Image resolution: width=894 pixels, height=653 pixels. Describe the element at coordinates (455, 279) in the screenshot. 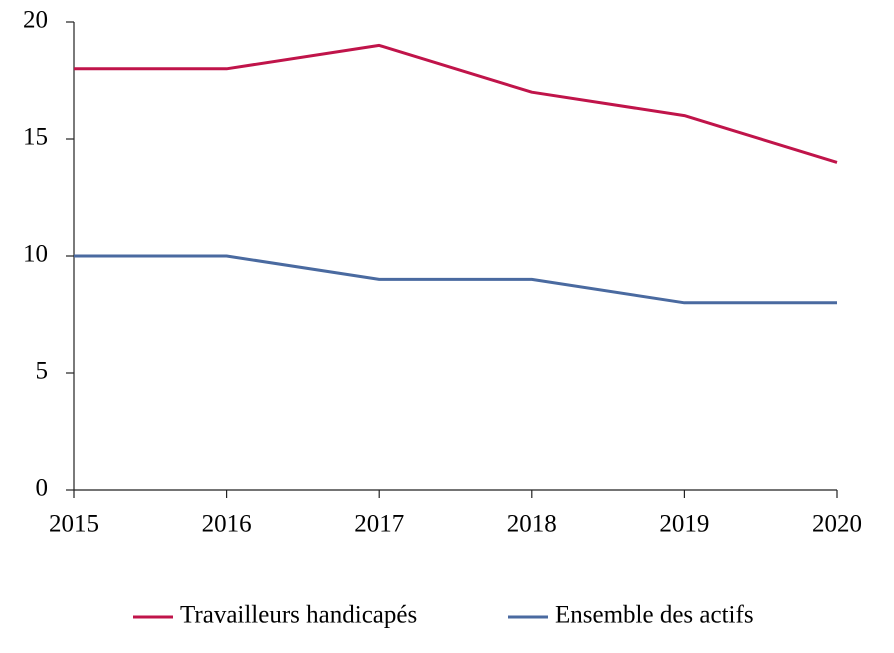

I see `series-line` at that location.